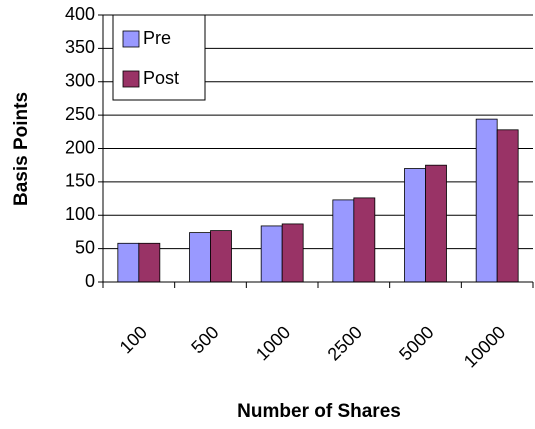  I want to click on y-tick-label: 200, so click(80, 147).